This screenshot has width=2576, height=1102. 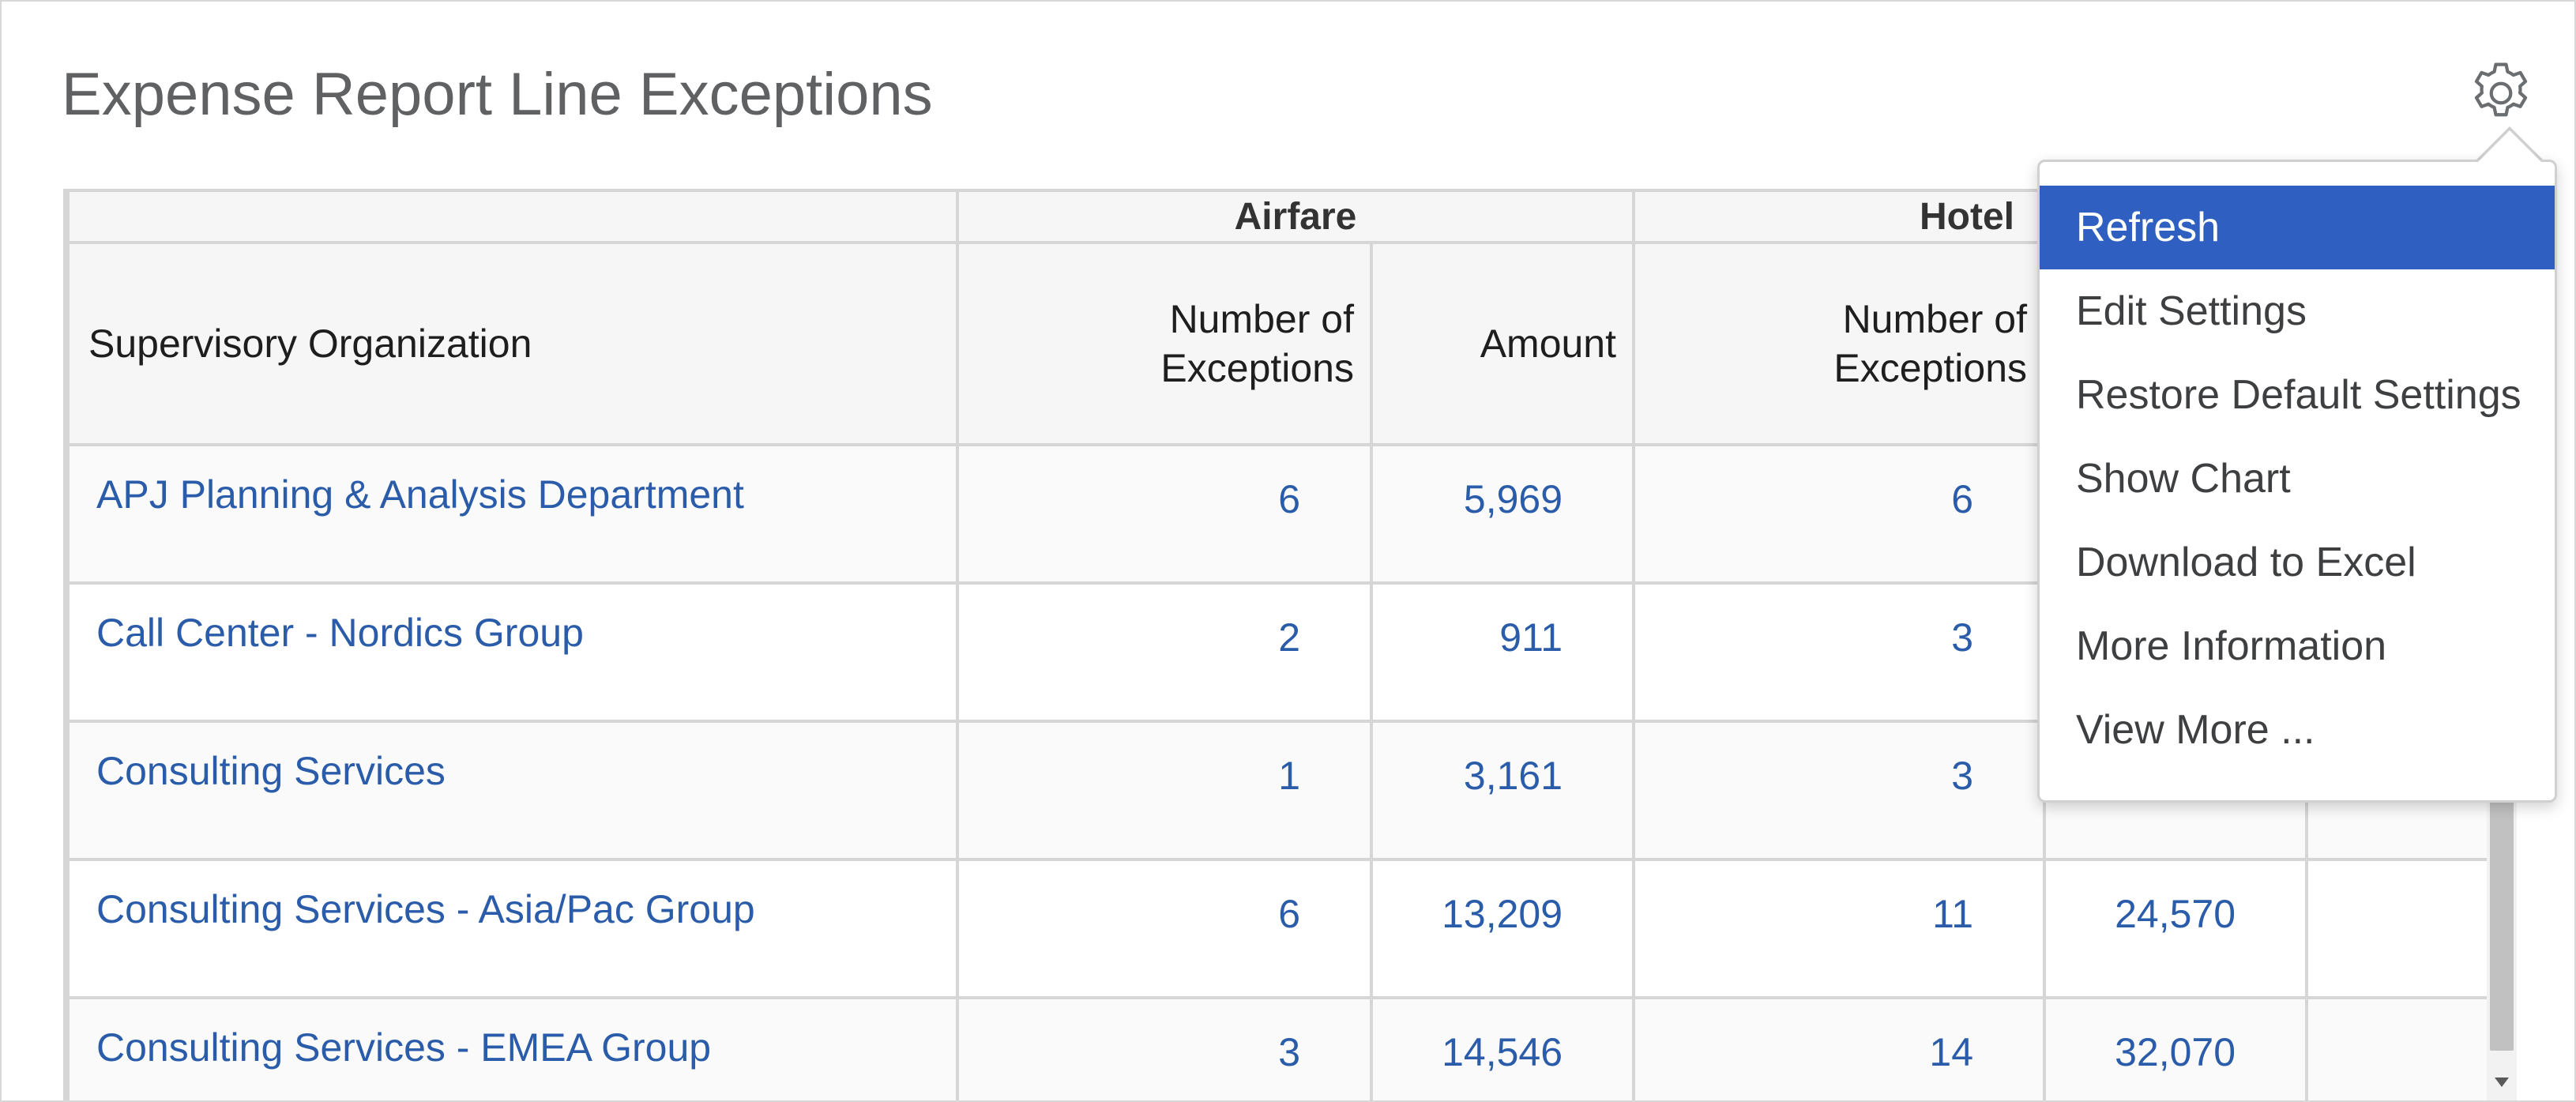 I want to click on menu-item-restore-default-settings: Restore Default Settings, so click(x=2299, y=395).